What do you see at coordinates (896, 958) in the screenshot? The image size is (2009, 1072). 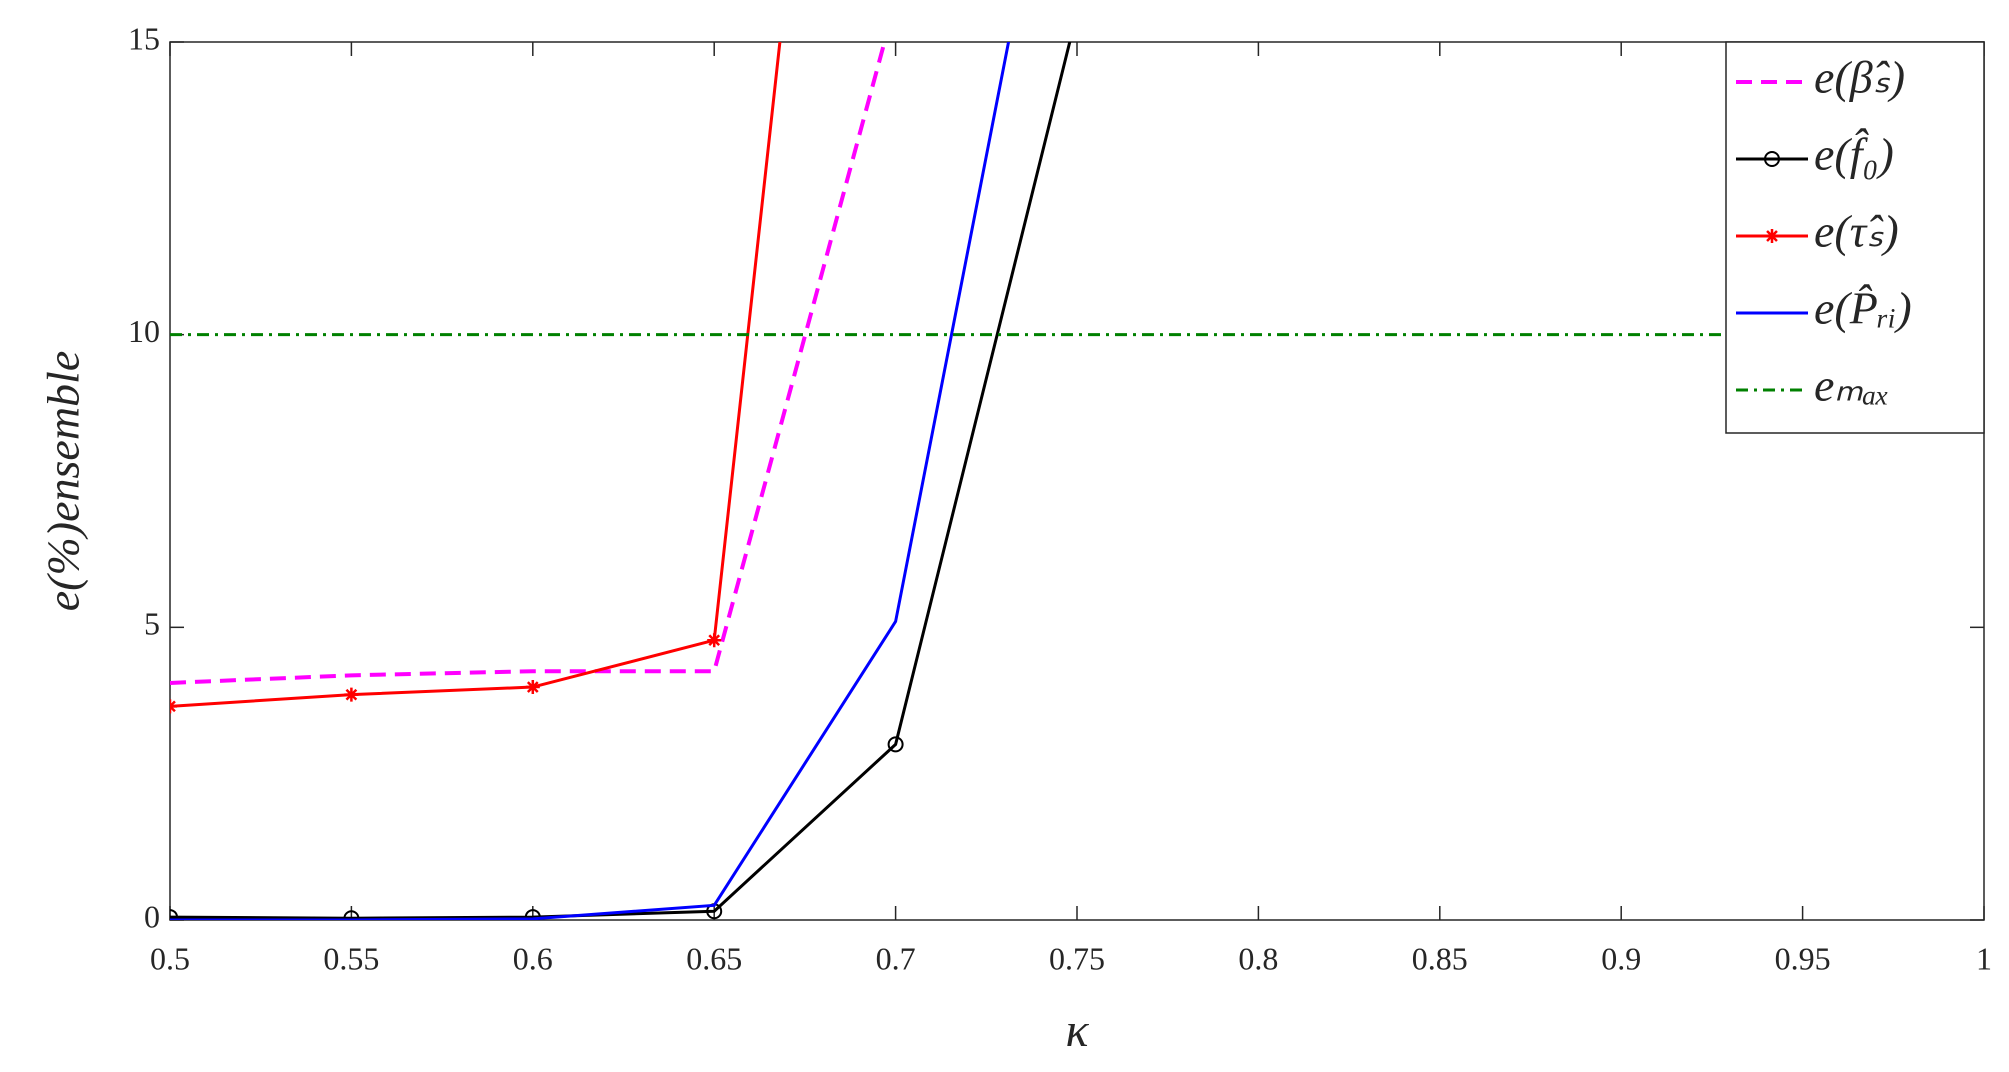 I see `x-tick-label: 0.7` at bounding box center [896, 958].